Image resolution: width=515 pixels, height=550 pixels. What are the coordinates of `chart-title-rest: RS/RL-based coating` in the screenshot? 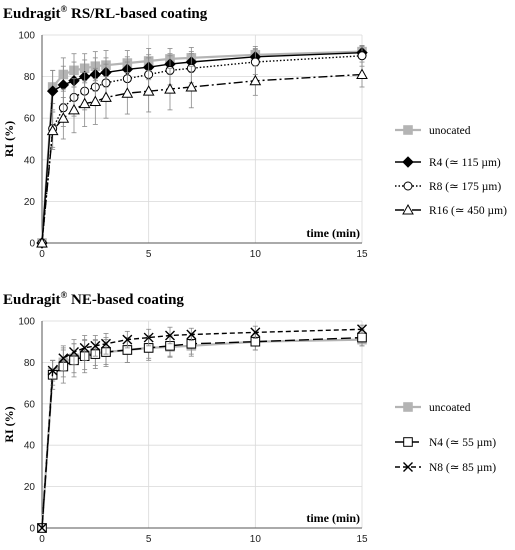 It's located at (137, 14).